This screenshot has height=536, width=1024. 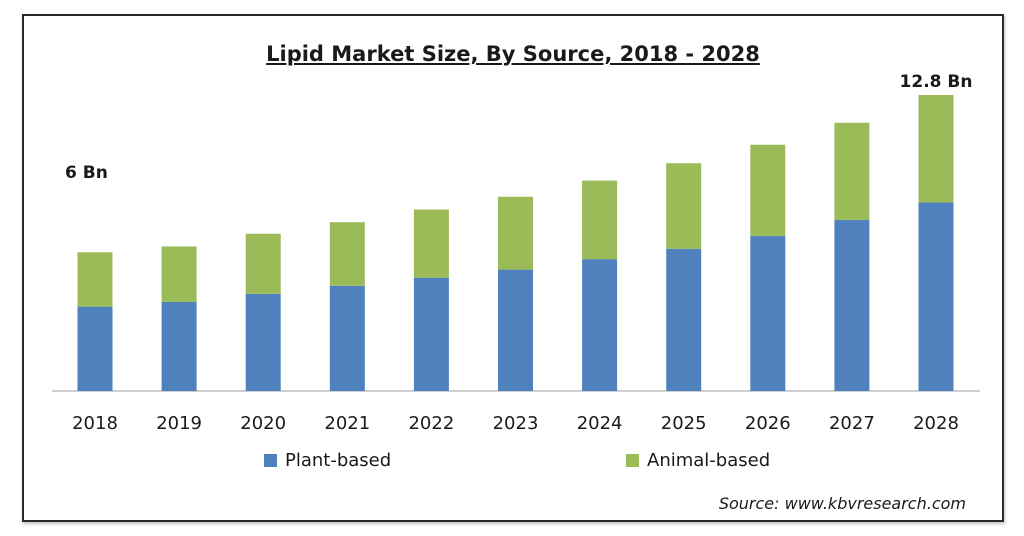 What do you see at coordinates (852, 423) in the screenshot?
I see `x-tick-2027: 2027` at bounding box center [852, 423].